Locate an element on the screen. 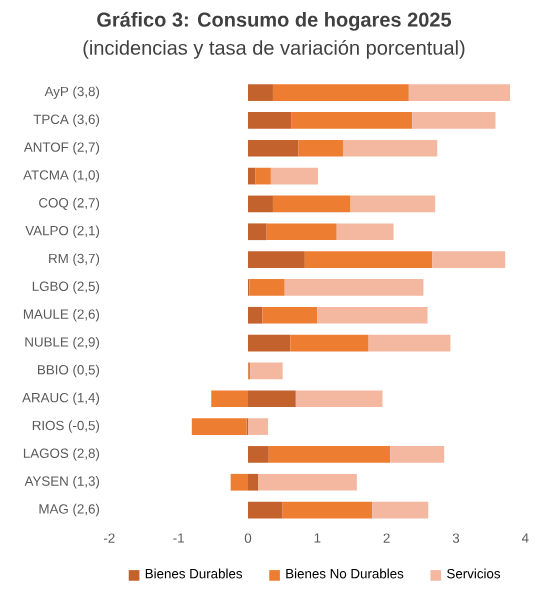 The height and width of the screenshot is (600, 548). chart-subtitle: (incidencias y tasa de variación porcentual) is located at coordinates (274, 49).